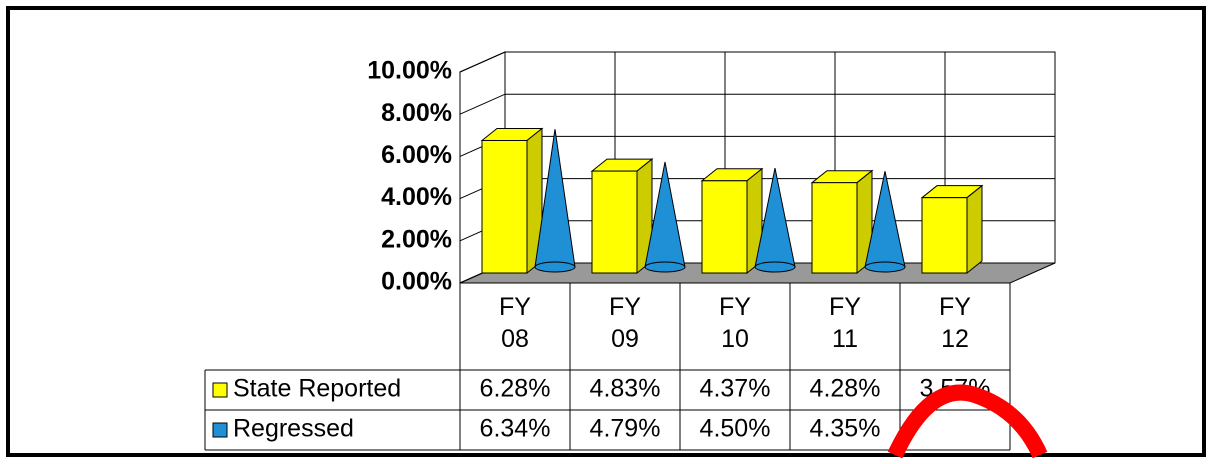 This screenshot has width=1214, height=464. I want to click on x-tick-label: FY 11, so click(845, 323).